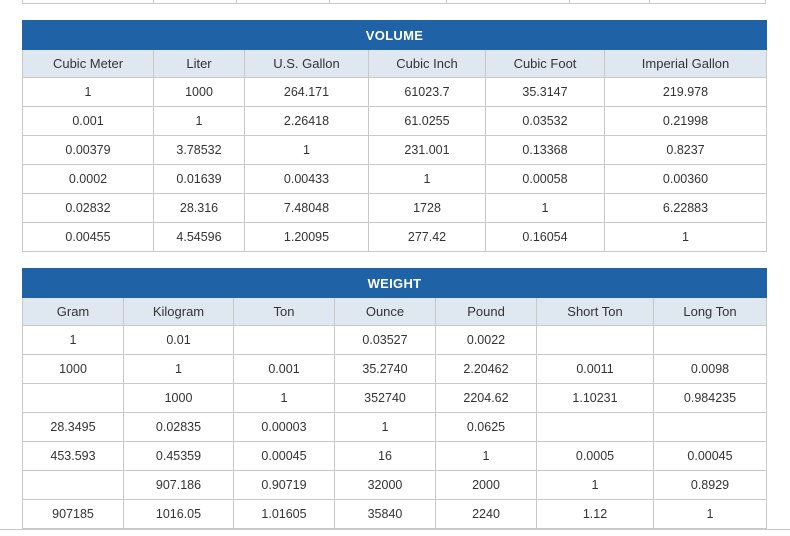 The image size is (790, 536). I want to click on table-cell: 0.02835, so click(178, 427).